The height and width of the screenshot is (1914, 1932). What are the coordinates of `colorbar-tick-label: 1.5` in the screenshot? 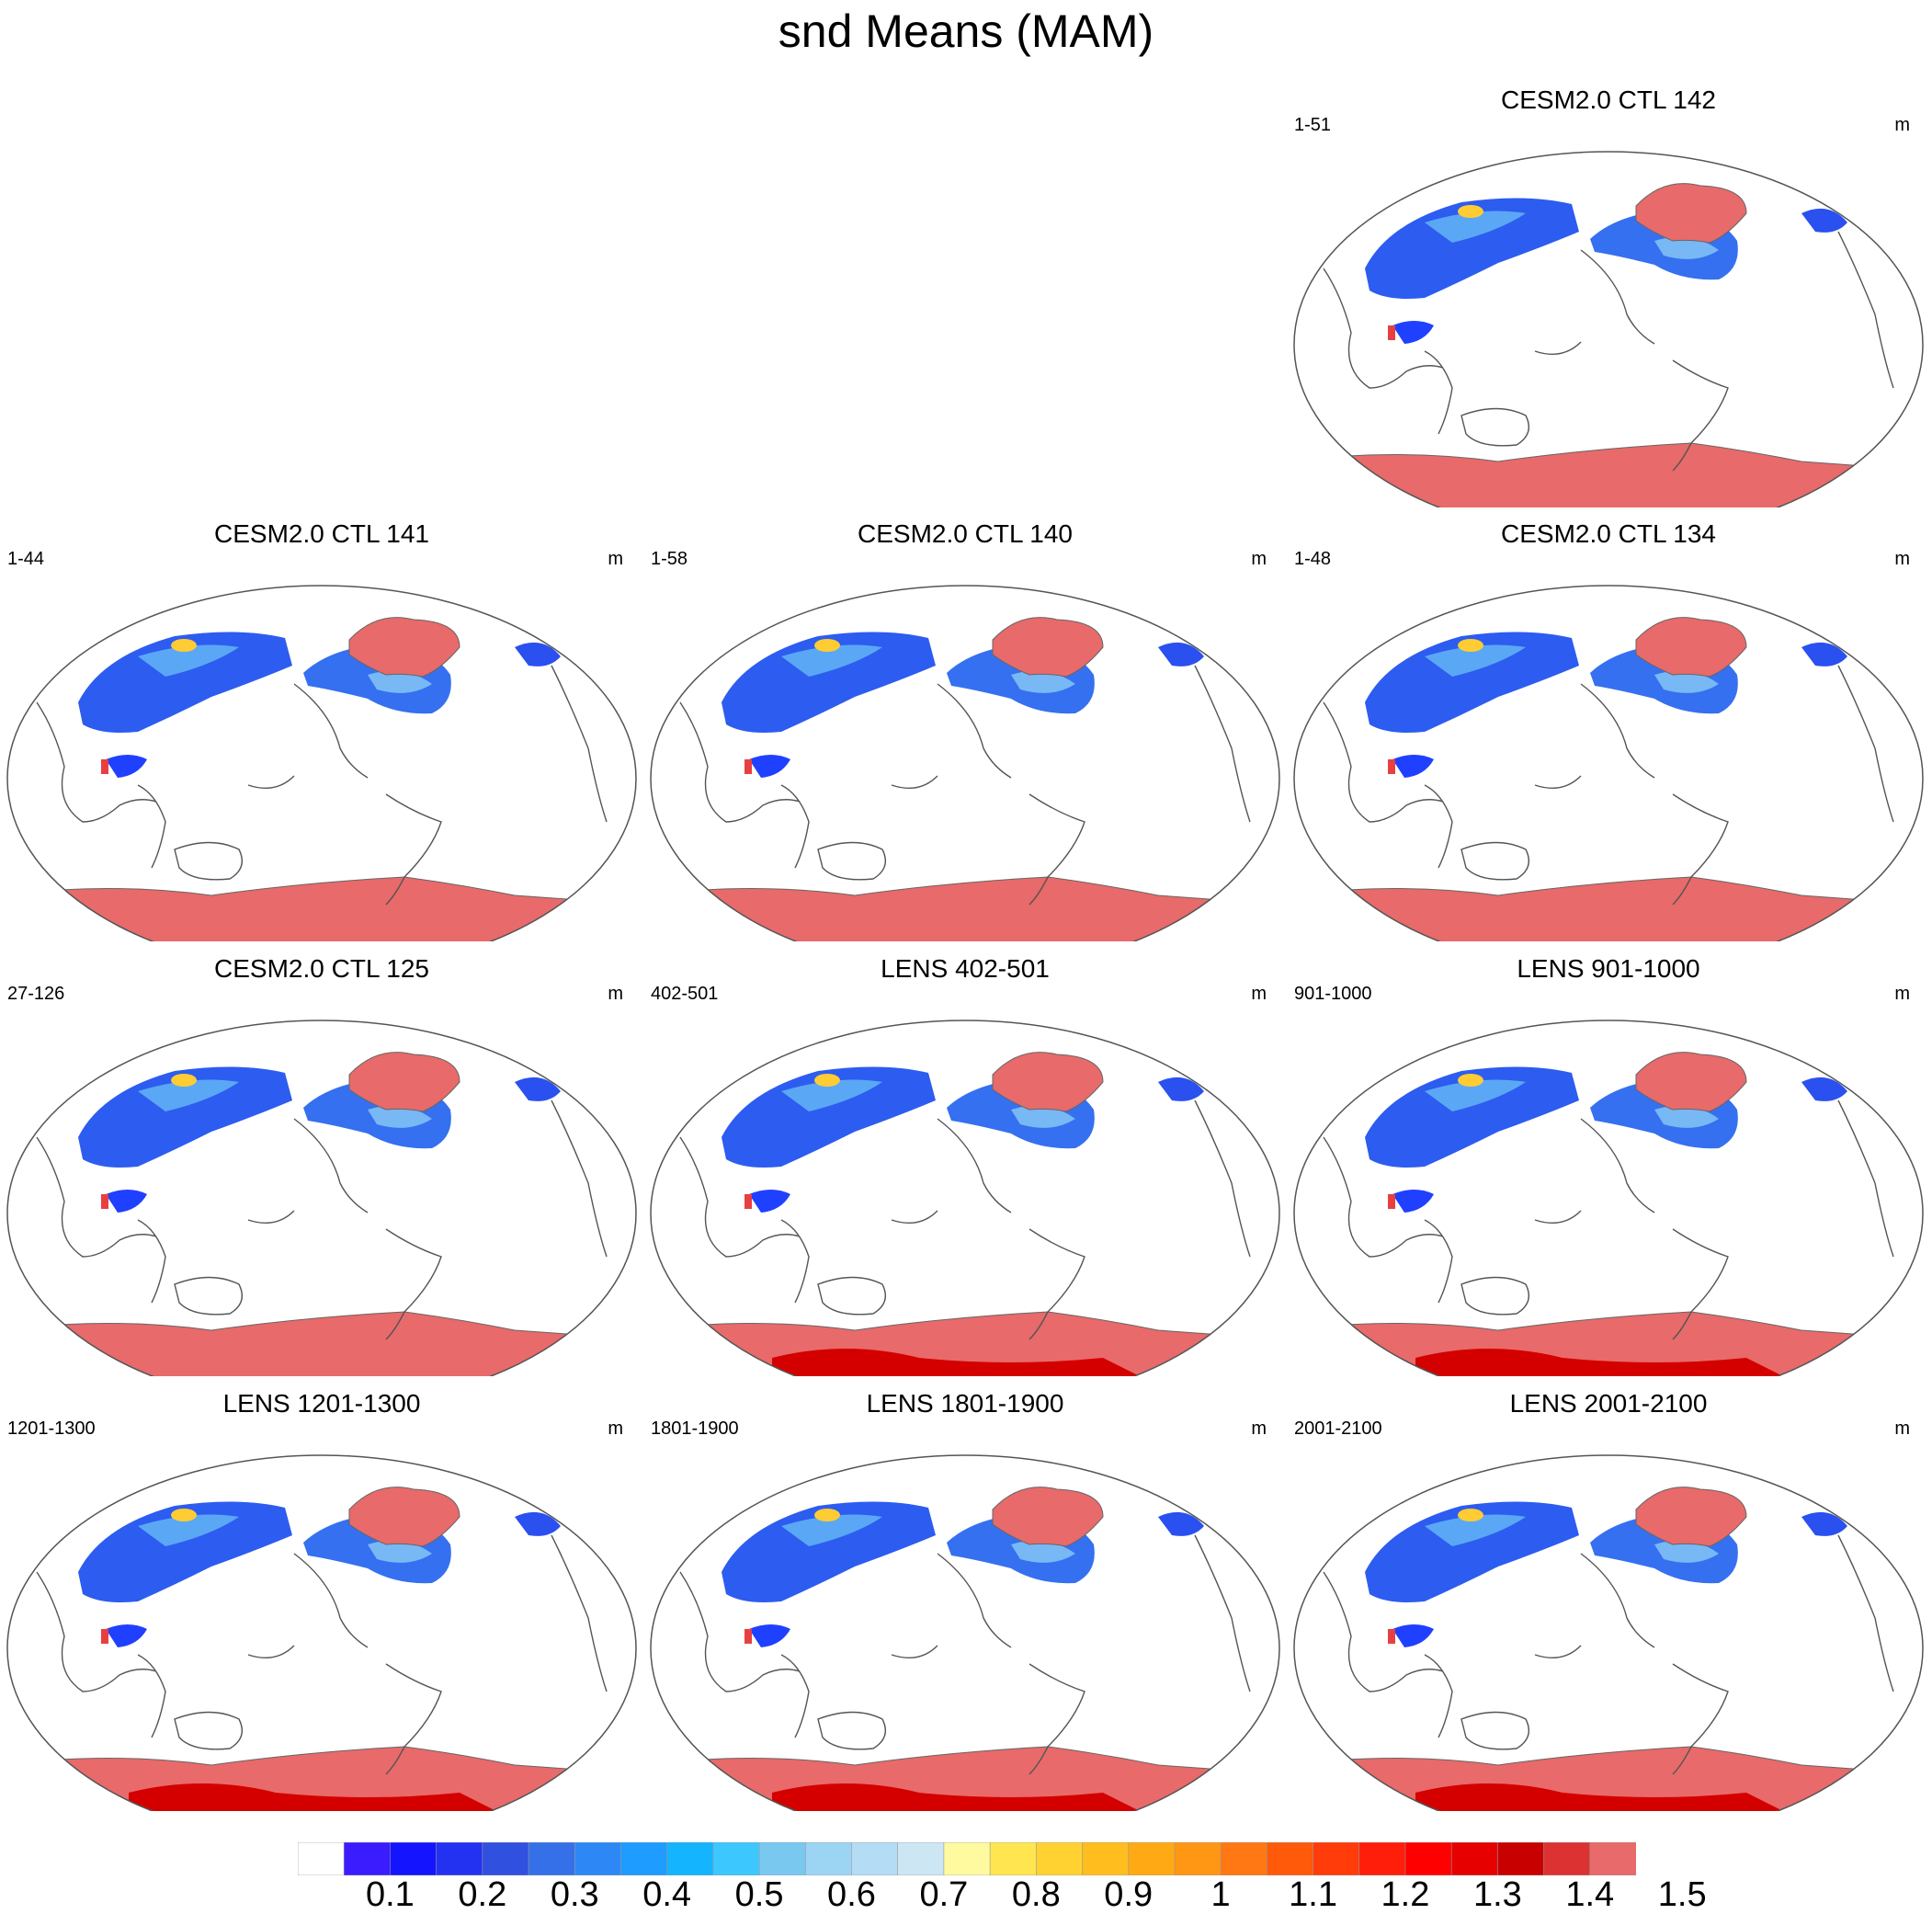 It's located at (1682, 1894).